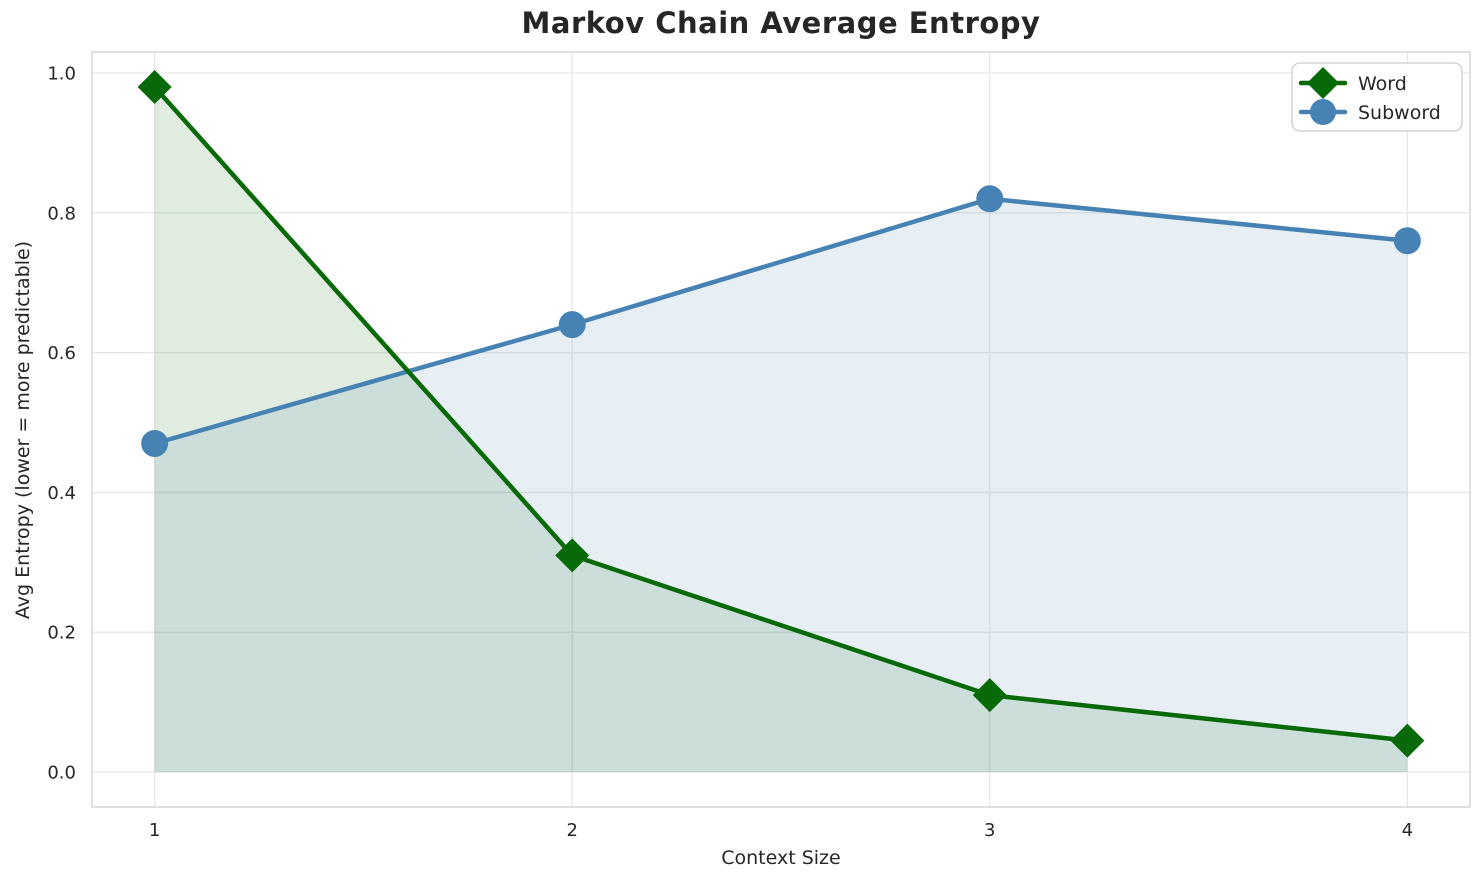 The height and width of the screenshot is (885, 1484). I want to click on legend-marker-word, so click(1323, 83).